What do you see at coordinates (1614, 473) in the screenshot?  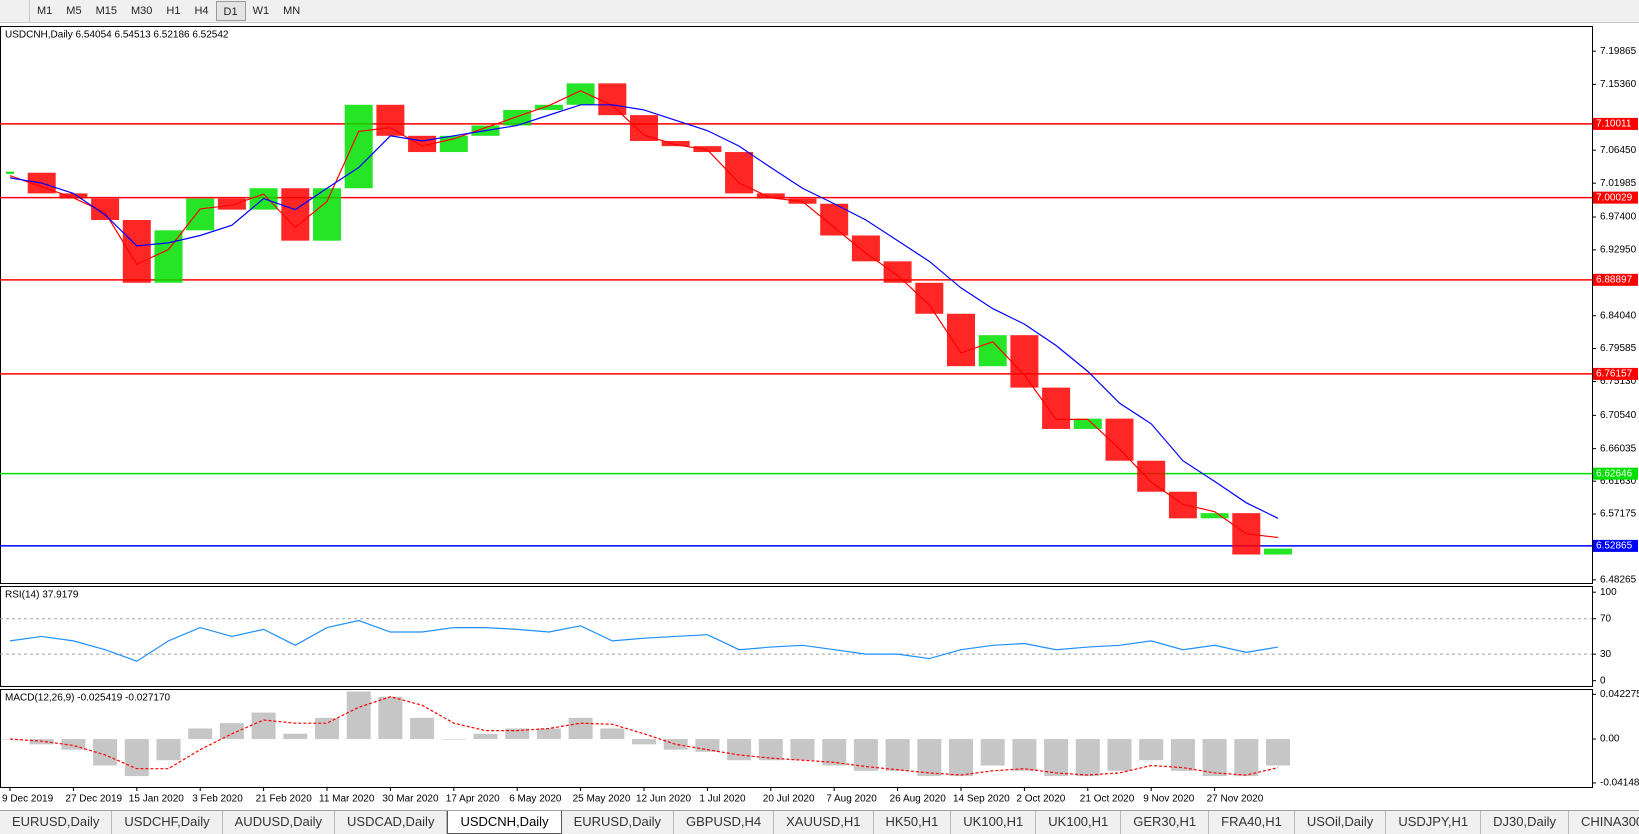 I see `price-level-label: 6.62646` at bounding box center [1614, 473].